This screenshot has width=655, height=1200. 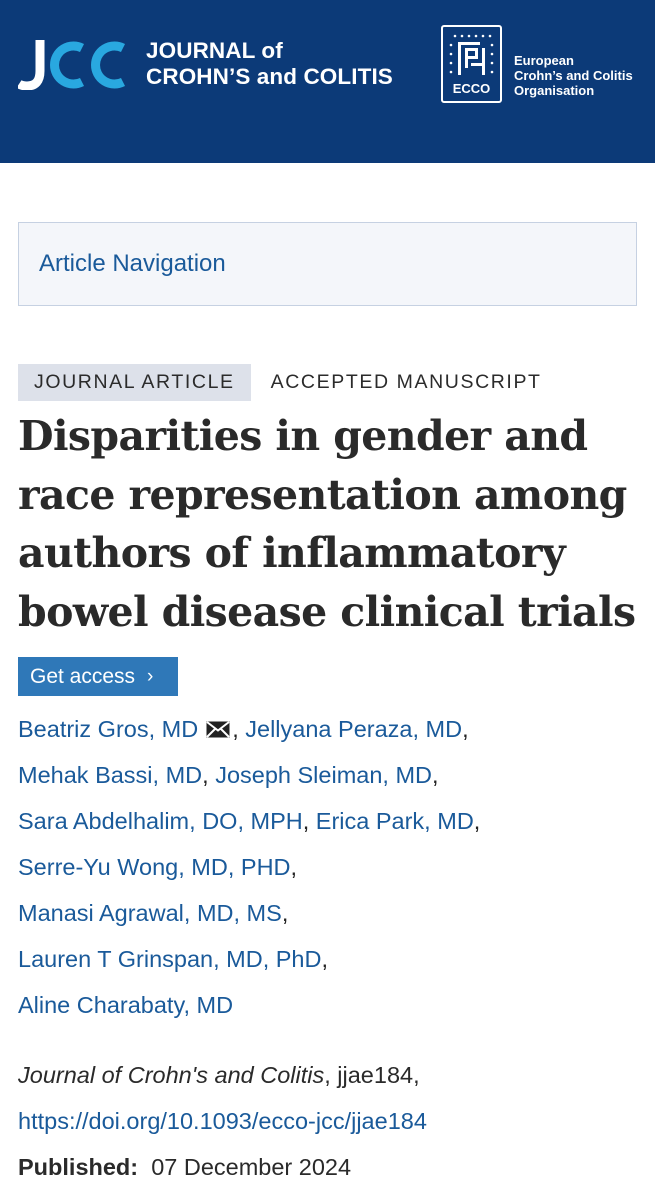 I want to click on title-line-1: Disparities in gender and, so click(x=303, y=436).